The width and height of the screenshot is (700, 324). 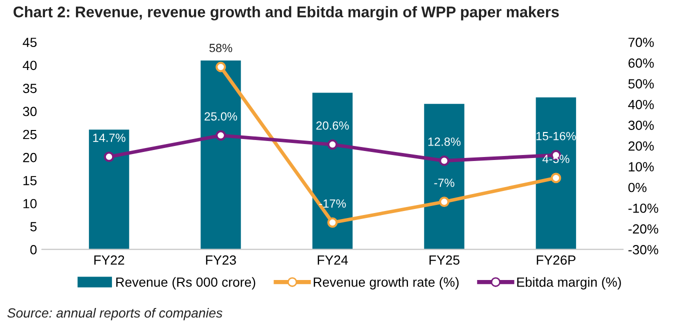 I want to click on y-tick-label: 35, so click(x=29, y=89).